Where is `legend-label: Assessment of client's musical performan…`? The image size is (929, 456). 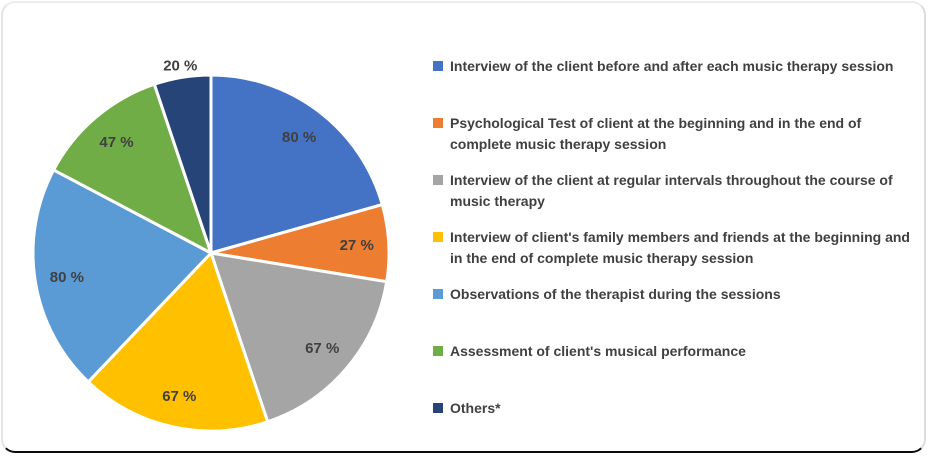 legend-label: Assessment of client's musical performan… is located at coordinates (598, 351).